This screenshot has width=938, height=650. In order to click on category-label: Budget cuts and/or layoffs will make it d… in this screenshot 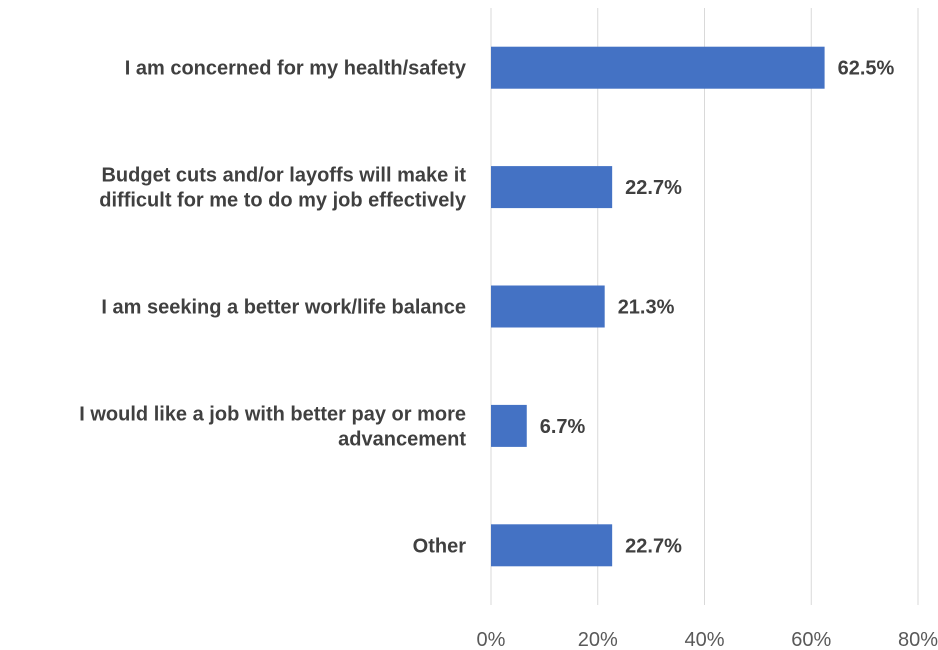, I will do `click(283, 188)`.